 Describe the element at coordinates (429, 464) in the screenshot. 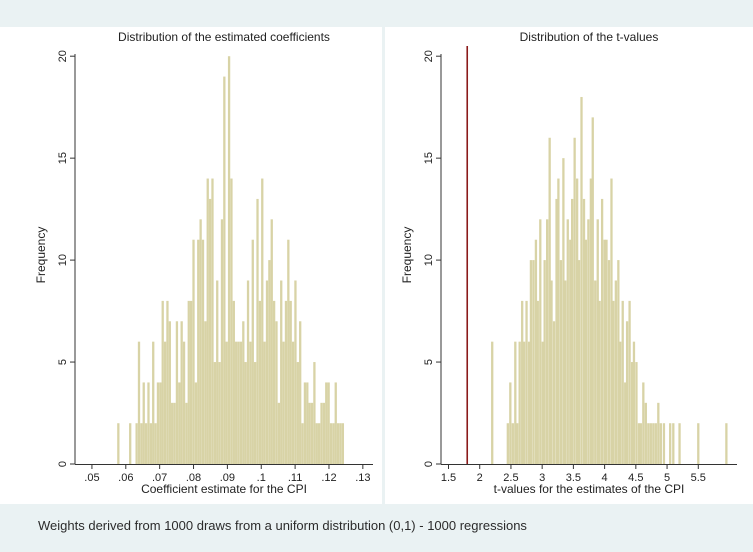

I see `y-tick-label: 0` at that location.